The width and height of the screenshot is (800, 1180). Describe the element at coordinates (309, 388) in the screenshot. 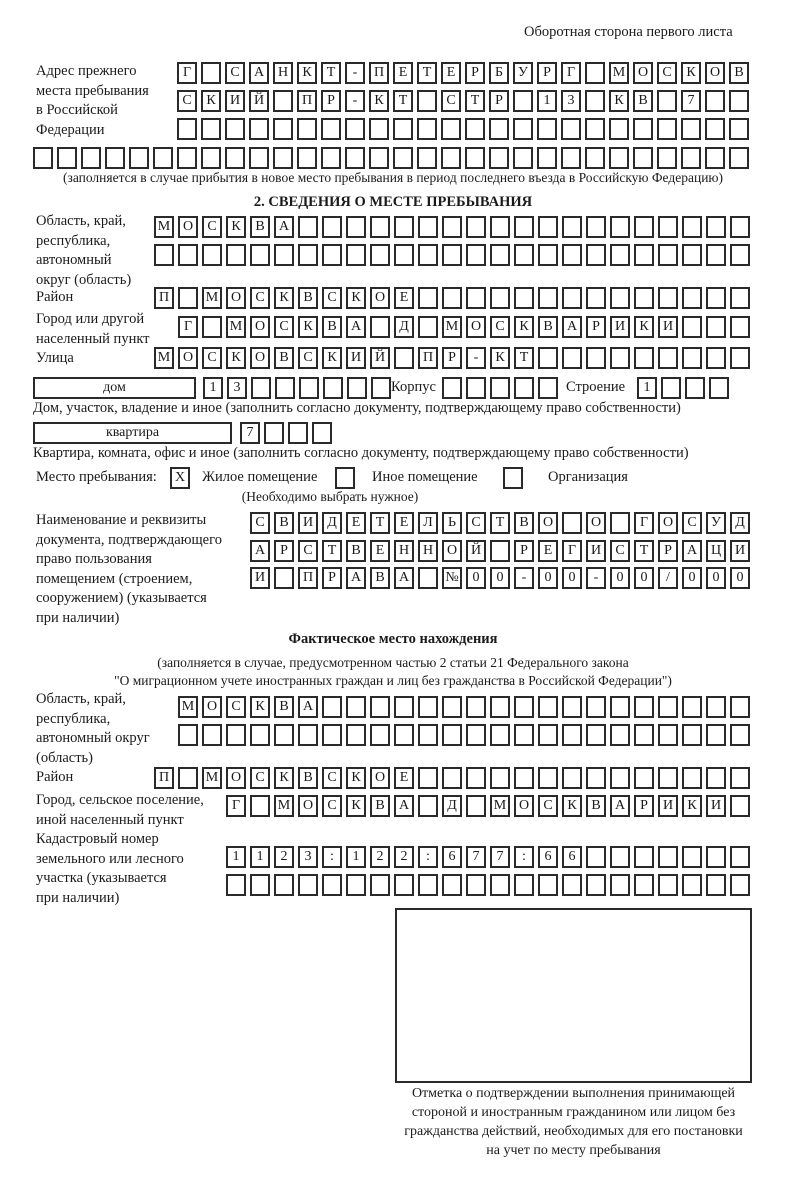

I see `house-number-row-cell` at that location.